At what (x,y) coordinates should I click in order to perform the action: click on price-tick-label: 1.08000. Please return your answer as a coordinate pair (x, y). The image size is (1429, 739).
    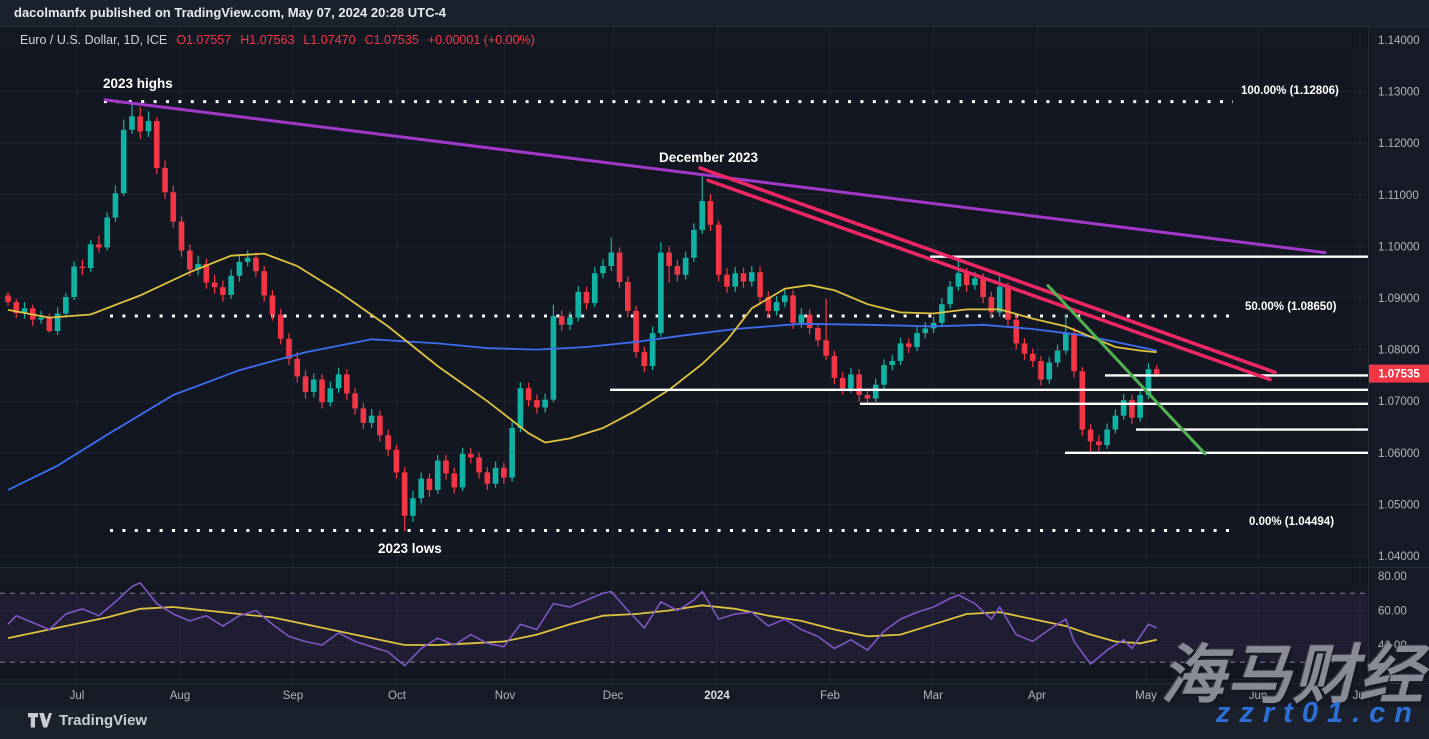
    Looking at the image, I should click on (1399, 351).